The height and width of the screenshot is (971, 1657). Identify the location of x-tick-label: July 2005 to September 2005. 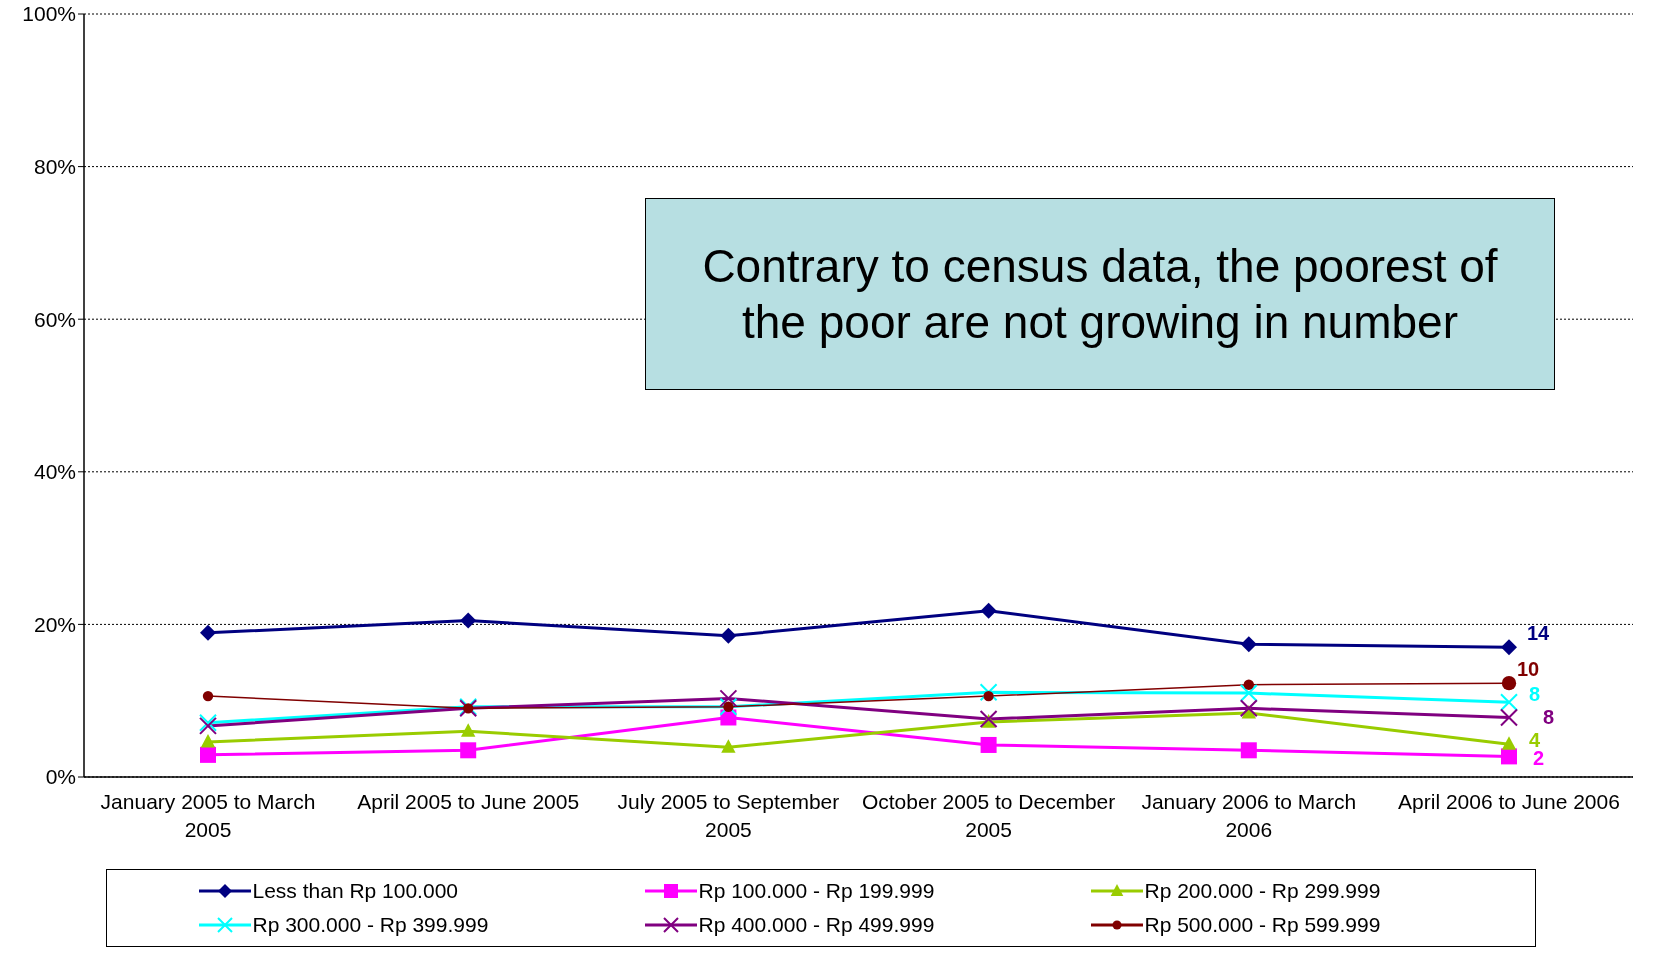
(728, 815).